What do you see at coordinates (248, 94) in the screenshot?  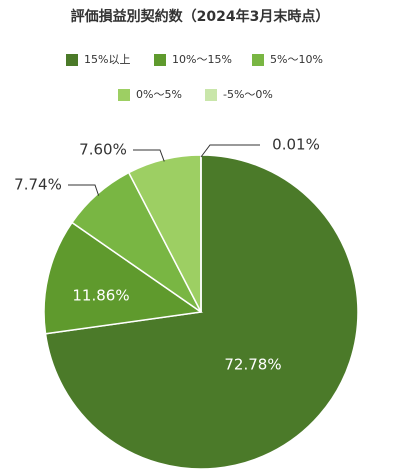 I see `legend-label: -5%～0%` at bounding box center [248, 94].